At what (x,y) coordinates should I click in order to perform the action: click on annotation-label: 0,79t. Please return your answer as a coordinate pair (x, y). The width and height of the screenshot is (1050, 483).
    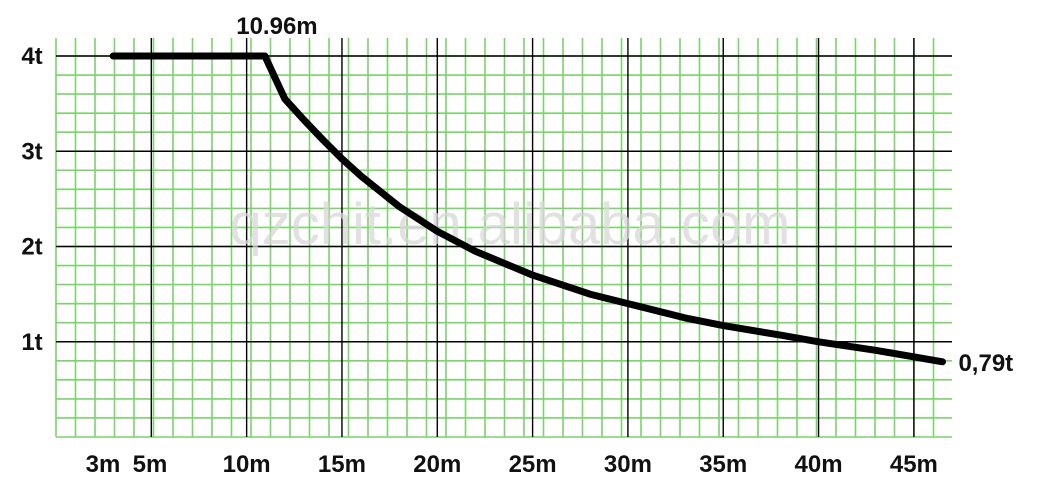
    Looking at the image, I should click on (985, 363).